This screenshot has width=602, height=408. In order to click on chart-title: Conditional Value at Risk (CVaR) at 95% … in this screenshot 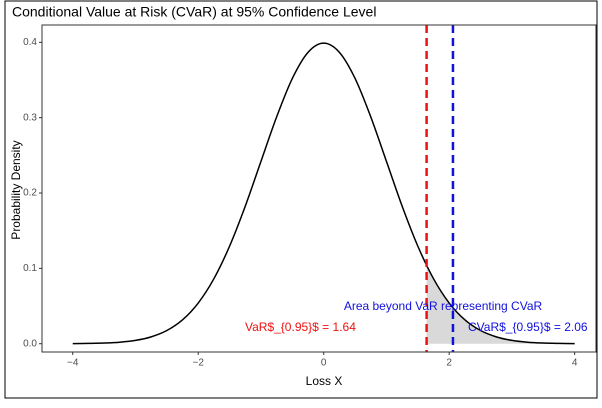, I will do `click(194, 12)`.